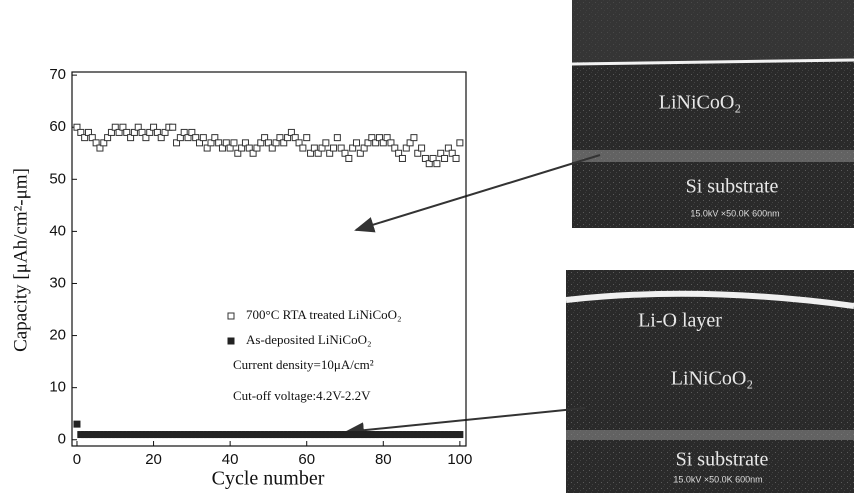  What do you see at coordinates (306, 459) in the screenshot?
I see `x-tick-label: 60` at bounding box center [306, 459].